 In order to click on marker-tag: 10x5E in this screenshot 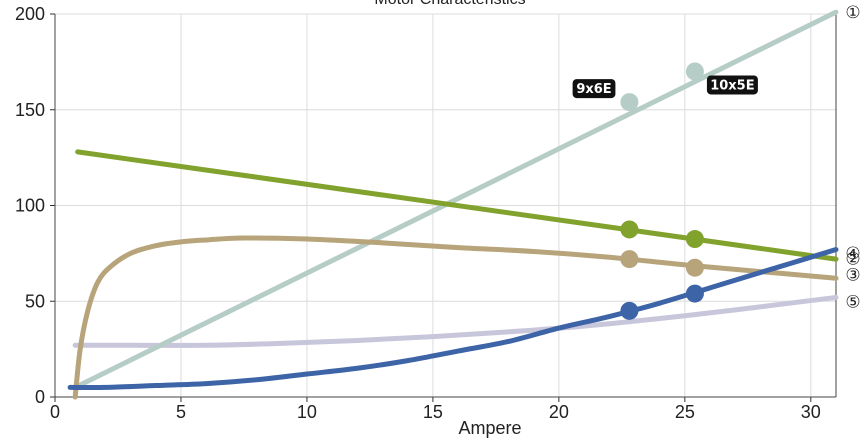, I will do `click(732, 85)`.